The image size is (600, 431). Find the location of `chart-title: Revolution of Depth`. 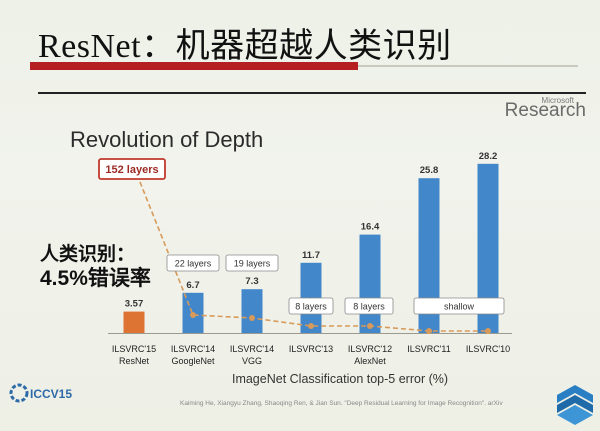

chart-title: Revolution of Depth is located at coordinates (167, 139).